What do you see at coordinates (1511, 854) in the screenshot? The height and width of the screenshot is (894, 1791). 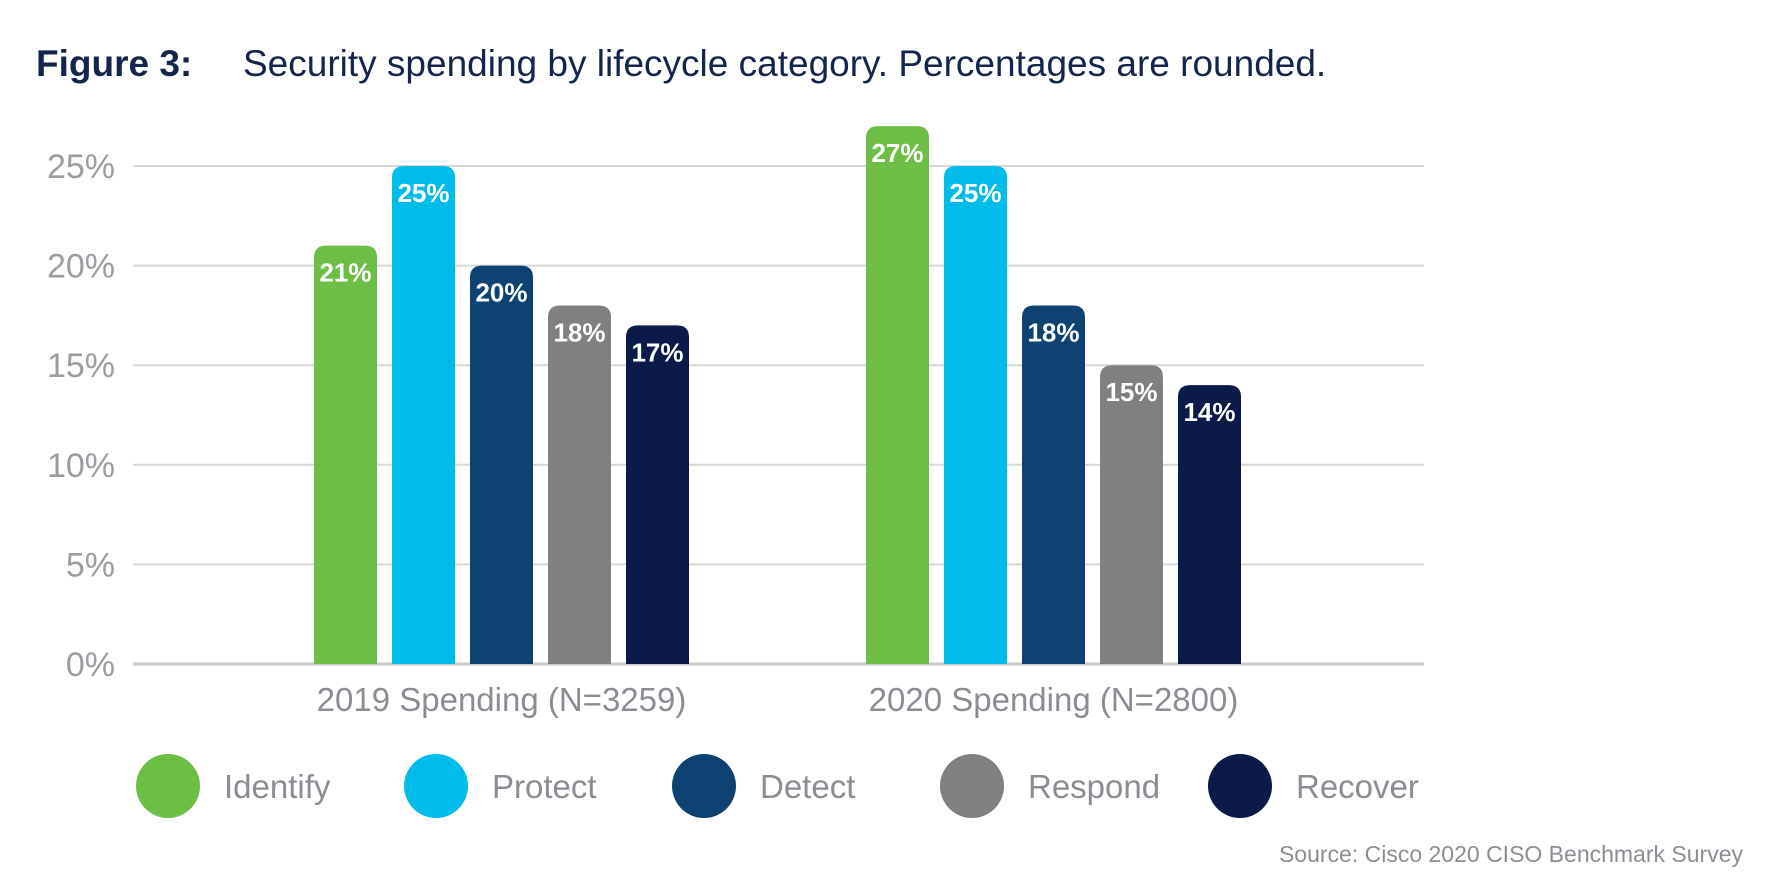 I see `source-note: Source: Cisco 2020 CISO Benchmark Survey` at bounding box center [1511, 854].